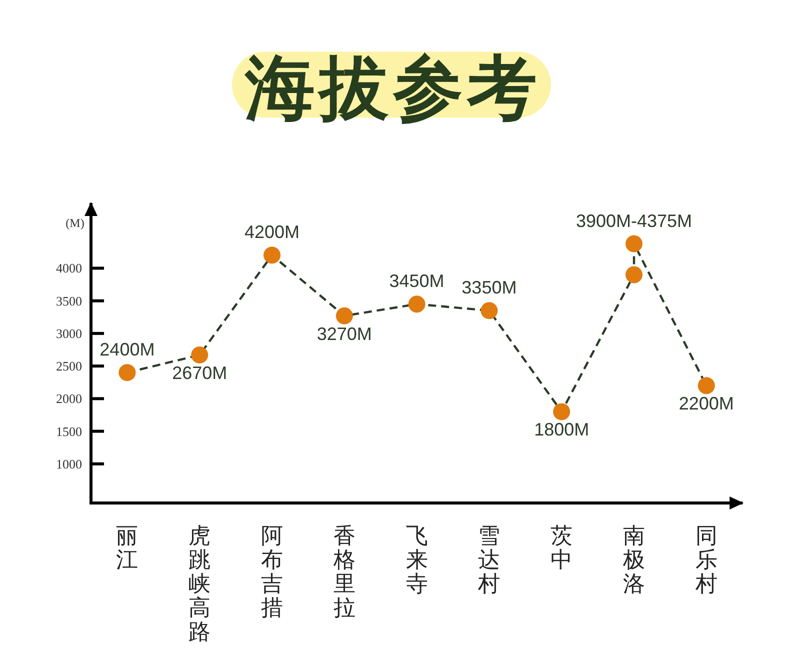 The height and width of the screenshot is (668, 790). Describe the element at coordinates (634, 220) in the screenshot. I see `annotation: 3900M-4375M` at that location.